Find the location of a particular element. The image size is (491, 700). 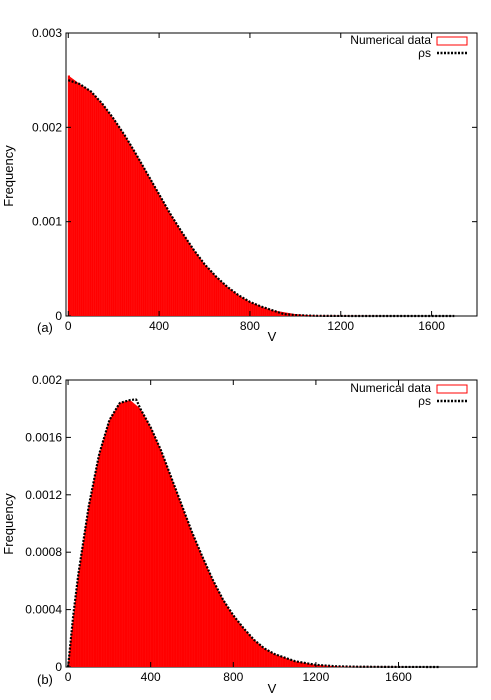

legend-a: Numerical data ρs is located at coordinates (409, 46).